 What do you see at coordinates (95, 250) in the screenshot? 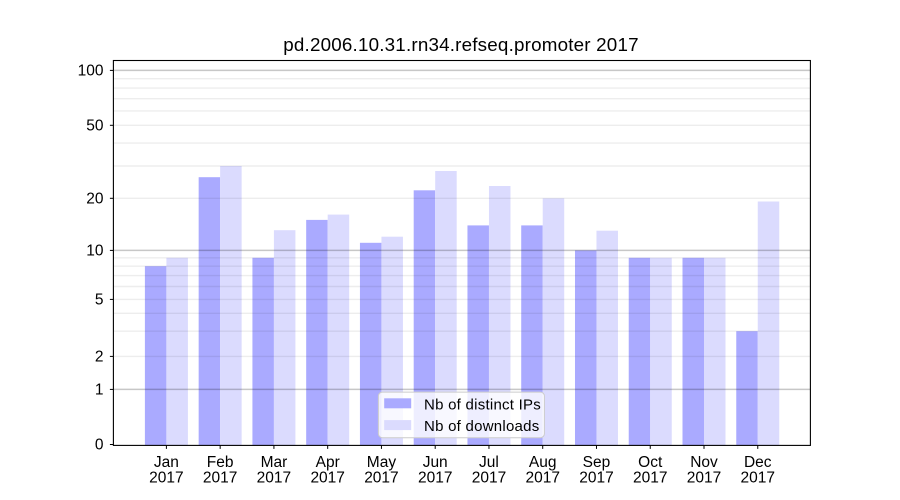
I see `svg-text: 10` at bounding box center [95, 250].